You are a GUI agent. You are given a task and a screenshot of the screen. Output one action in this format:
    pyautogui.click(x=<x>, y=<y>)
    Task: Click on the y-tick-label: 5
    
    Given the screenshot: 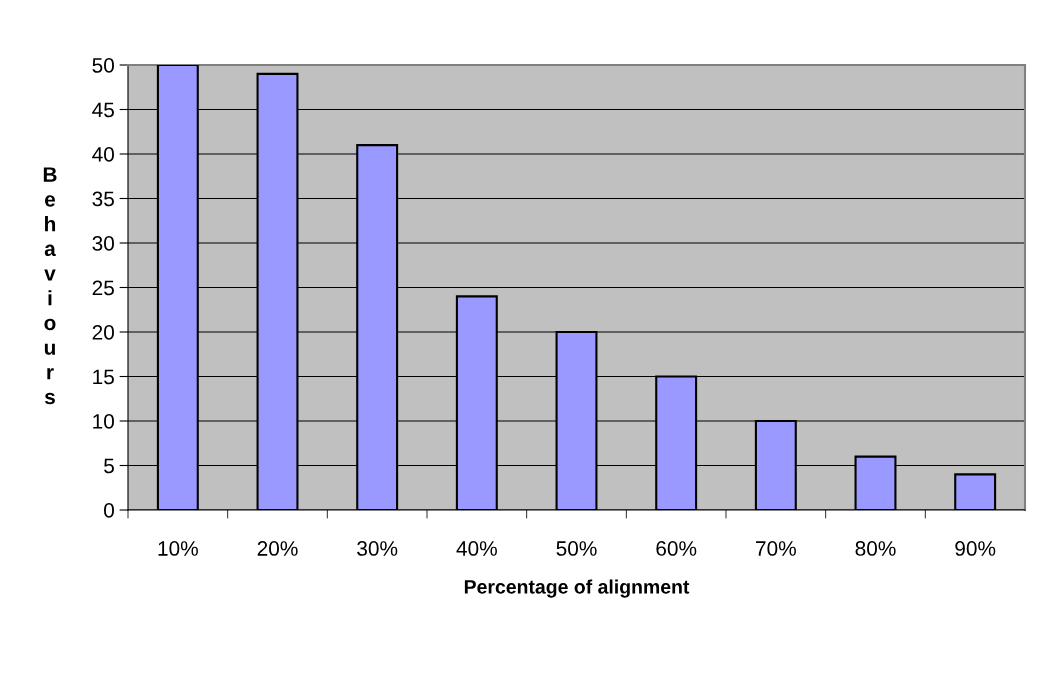 What is the action you would take?
    pyautogui.click(x=109, y=466)
    